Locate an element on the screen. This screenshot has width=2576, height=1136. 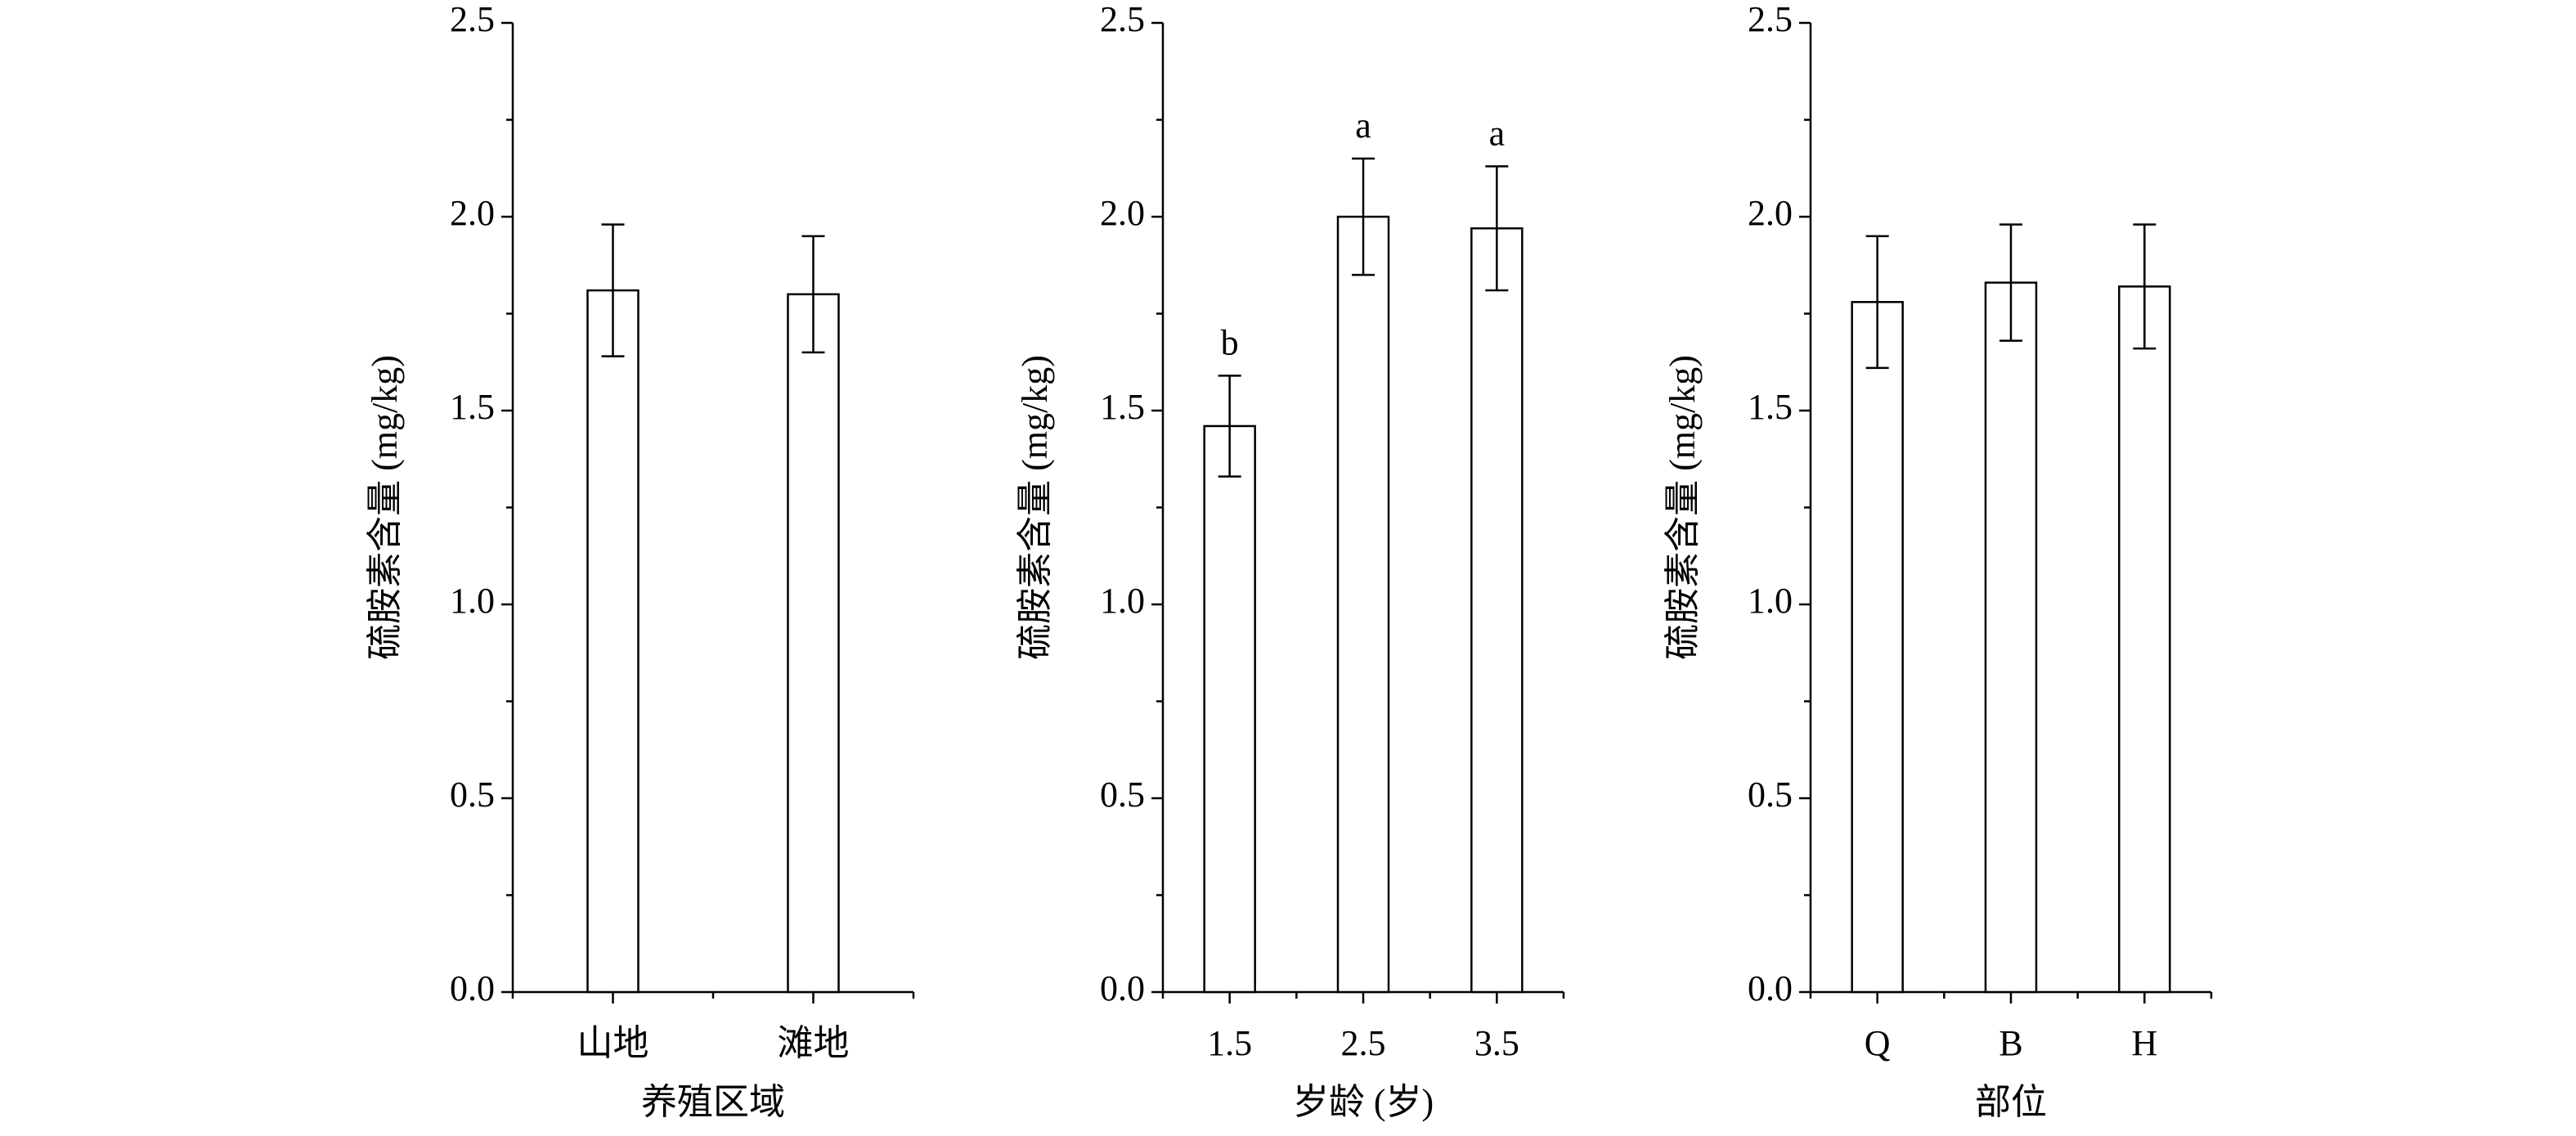
x-tick-label: 1.5 is located at coordinates (1229, 1043).